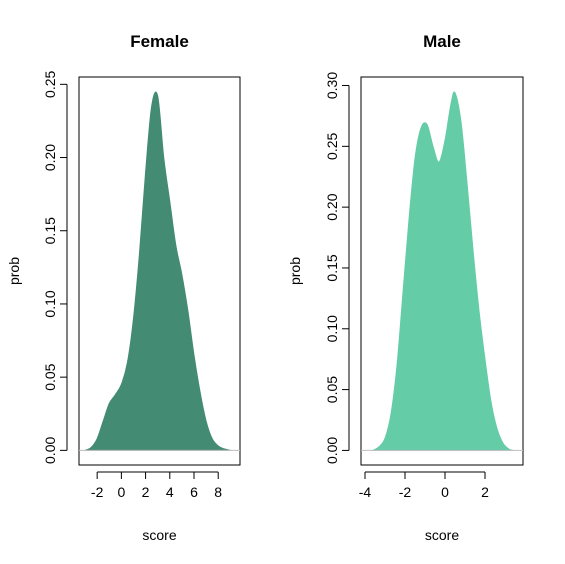 The image size is (565, 564). What do you see at coordinates (55, 267) in the screenshot?
I see `y-axis-female: 0.00 0.05 0.10 0.15 0.20 0.25` at bounding box center [55, 267].